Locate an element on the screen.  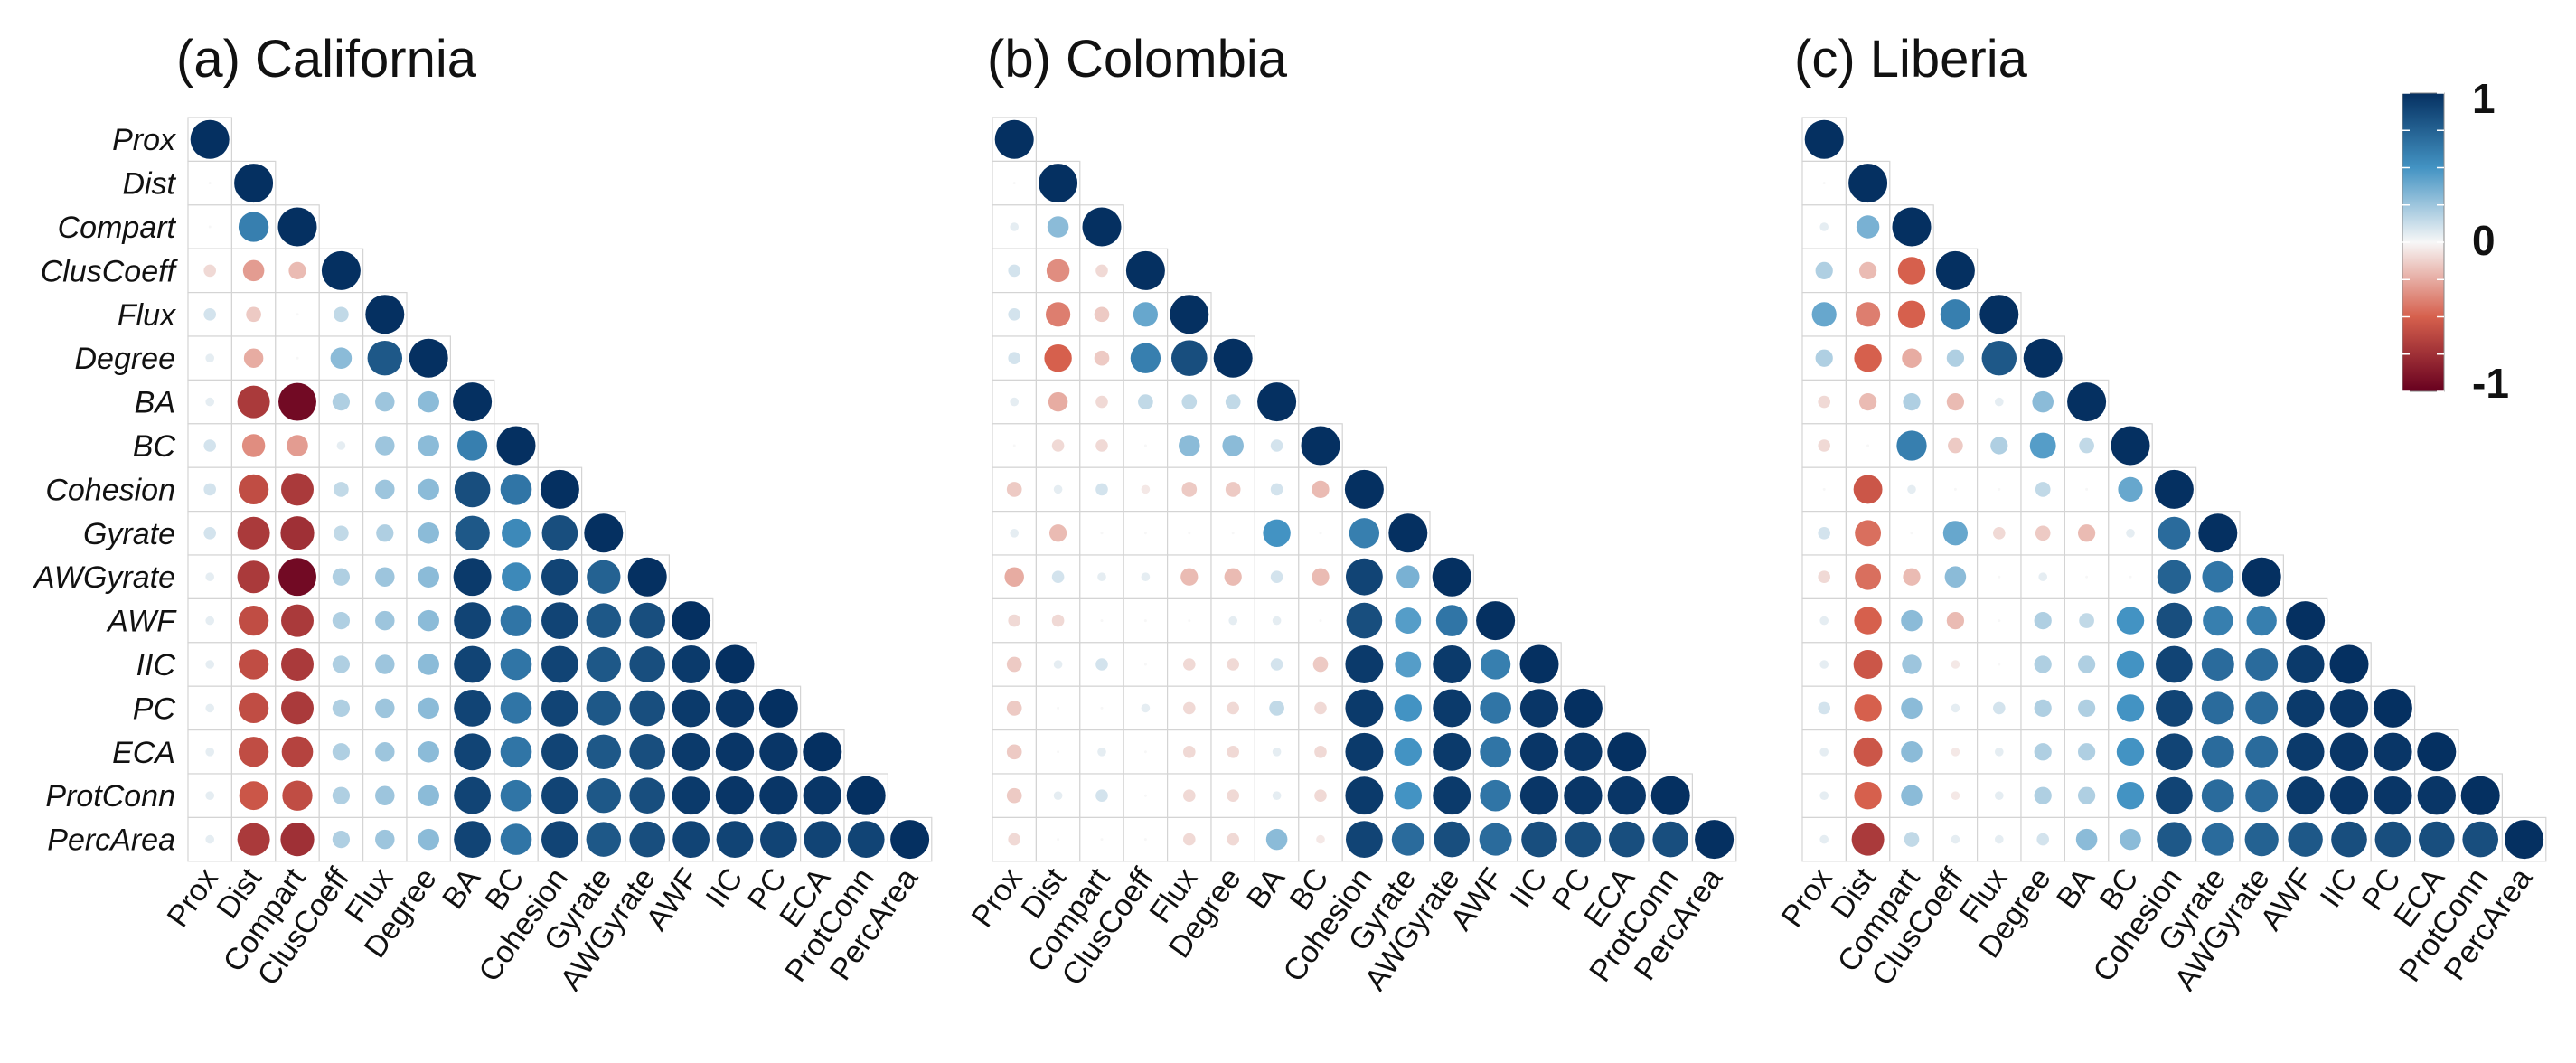
corr-circle-BC-Degree is located at coordinates (2042, 445).